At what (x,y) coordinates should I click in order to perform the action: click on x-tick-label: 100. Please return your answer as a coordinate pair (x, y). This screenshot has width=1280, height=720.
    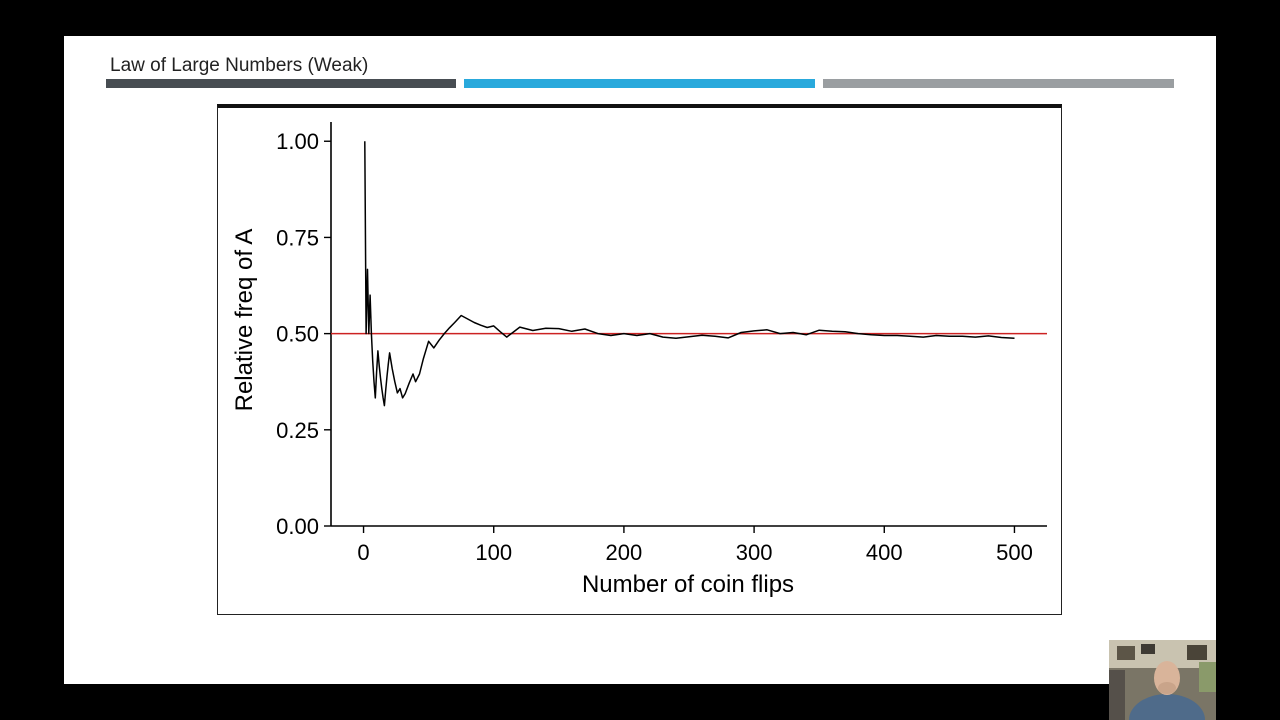
    Looking at the image, I should click on (493, 552).